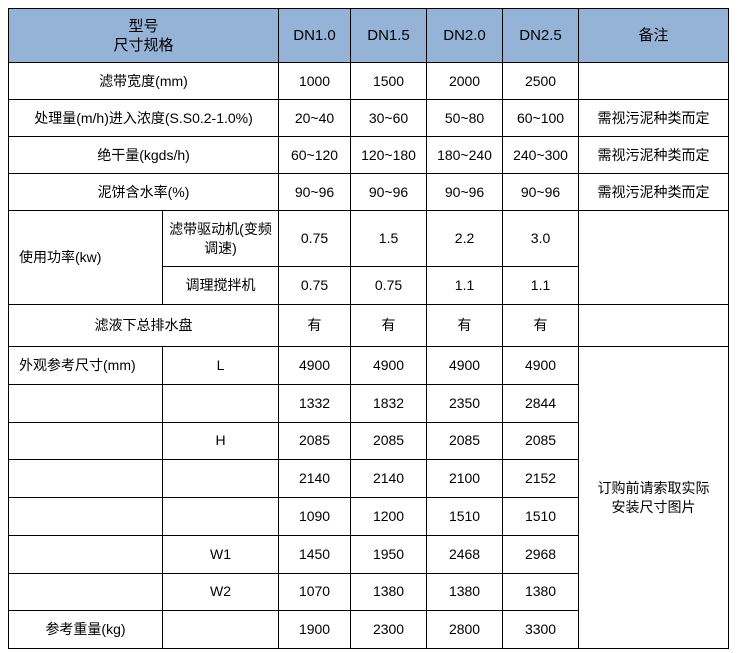 This screenshot has width=737, height=653. What do you see at coordinates (541, 81) in the screenshot?
I see `value-cell: 2500` at bounding box center [541, 81].